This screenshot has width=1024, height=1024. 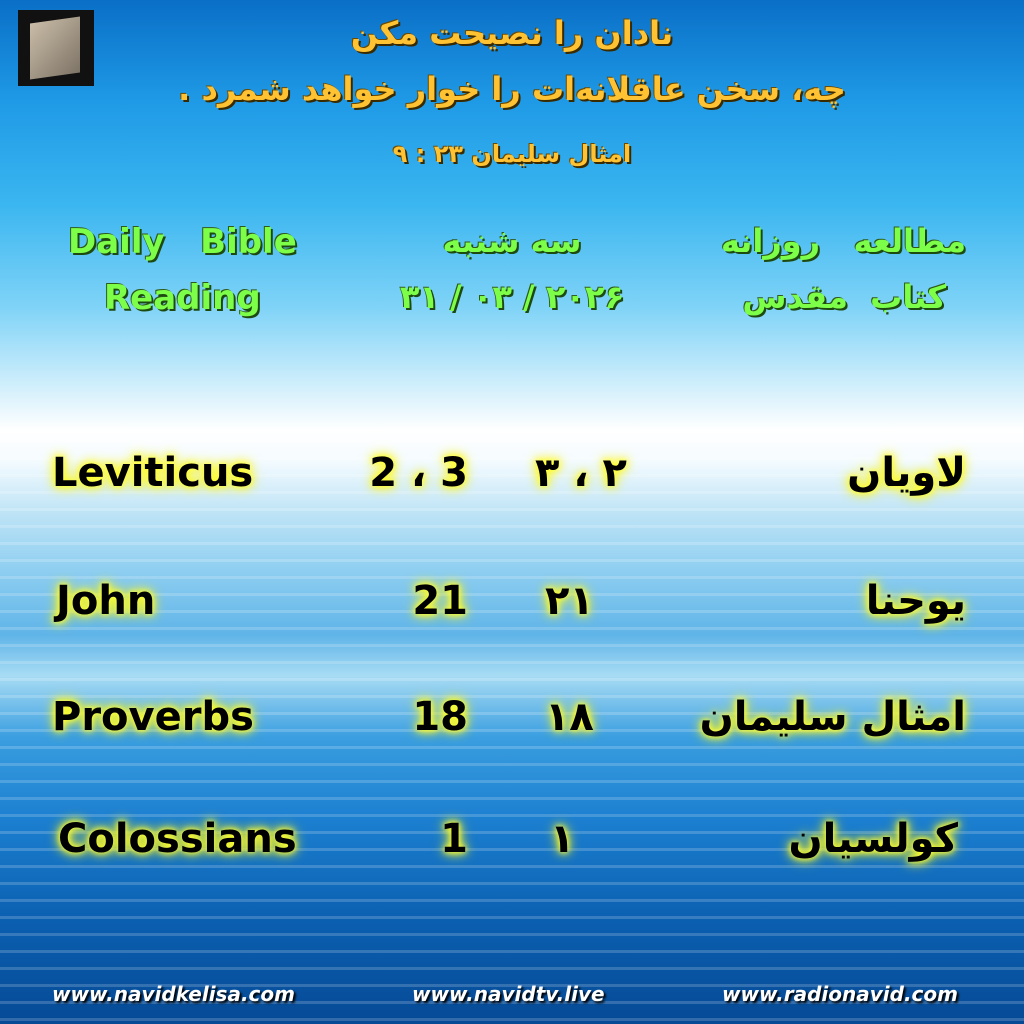 I want to click on logo-icon, so click(x=56, y=48).